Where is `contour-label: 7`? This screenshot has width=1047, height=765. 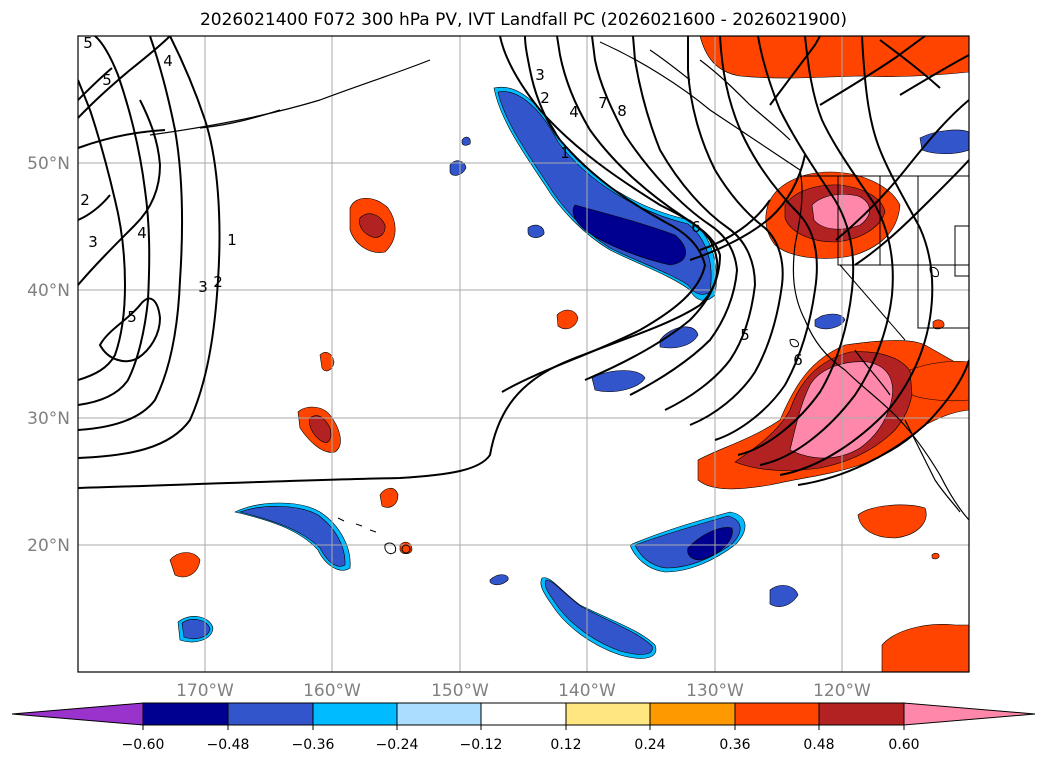
contour-label: 7 is located at coordinates (603, 103).